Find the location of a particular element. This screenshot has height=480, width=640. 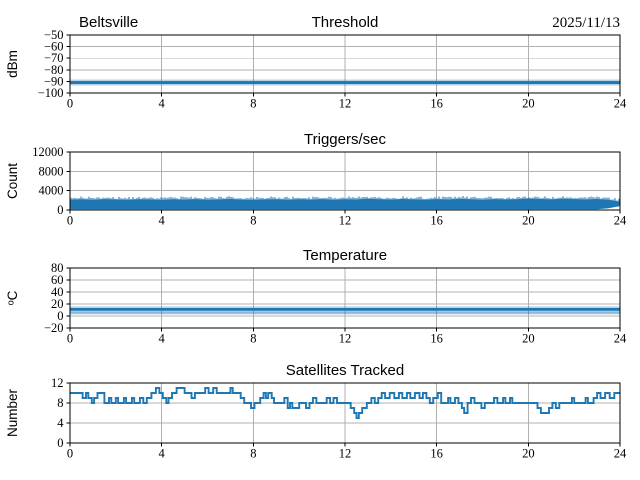

y-axis-label: dBm is located at coordinates (12, 64).